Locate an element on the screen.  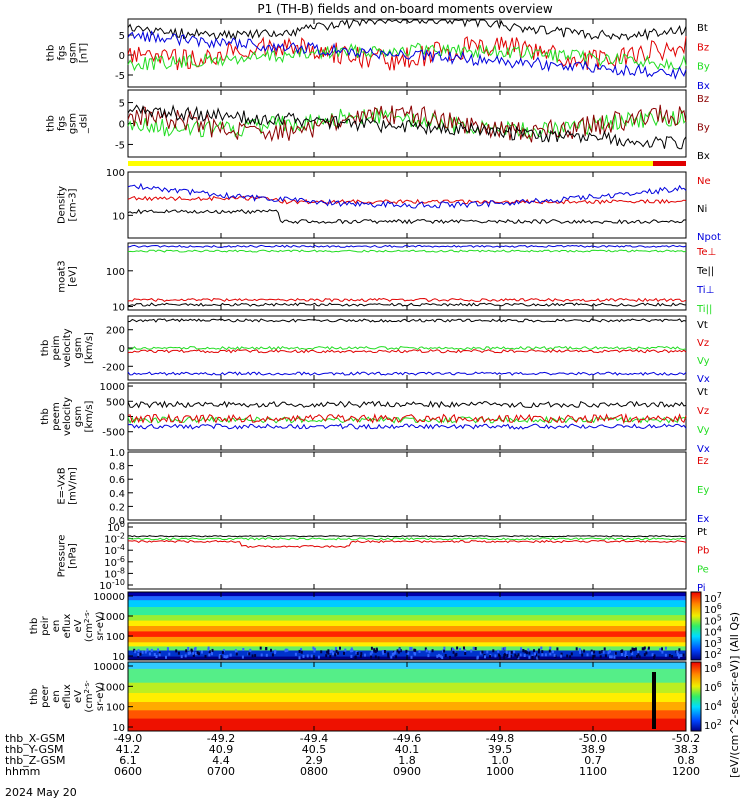
y-axis-label: peim is located at coordinates (56, 347).